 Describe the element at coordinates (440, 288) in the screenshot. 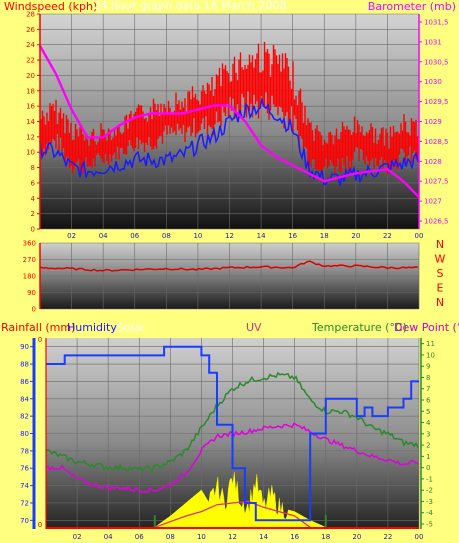

I see `compass-label: E` at that location.